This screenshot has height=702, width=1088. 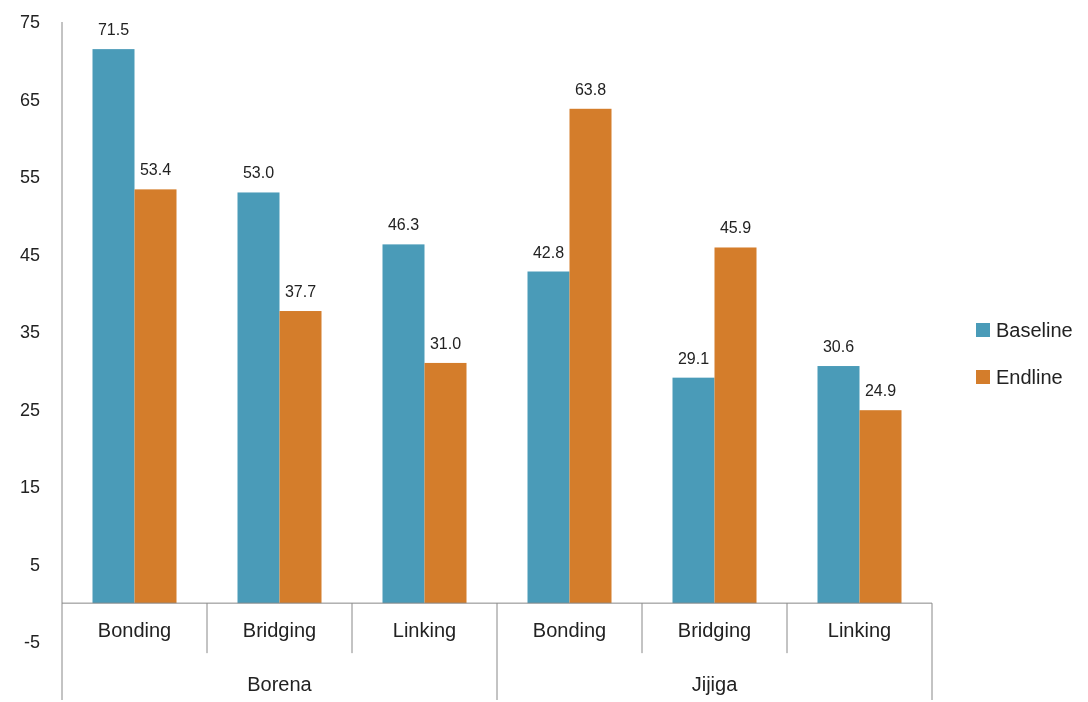 I want to click on data-label: 63.8, so click(x=590, y=89).